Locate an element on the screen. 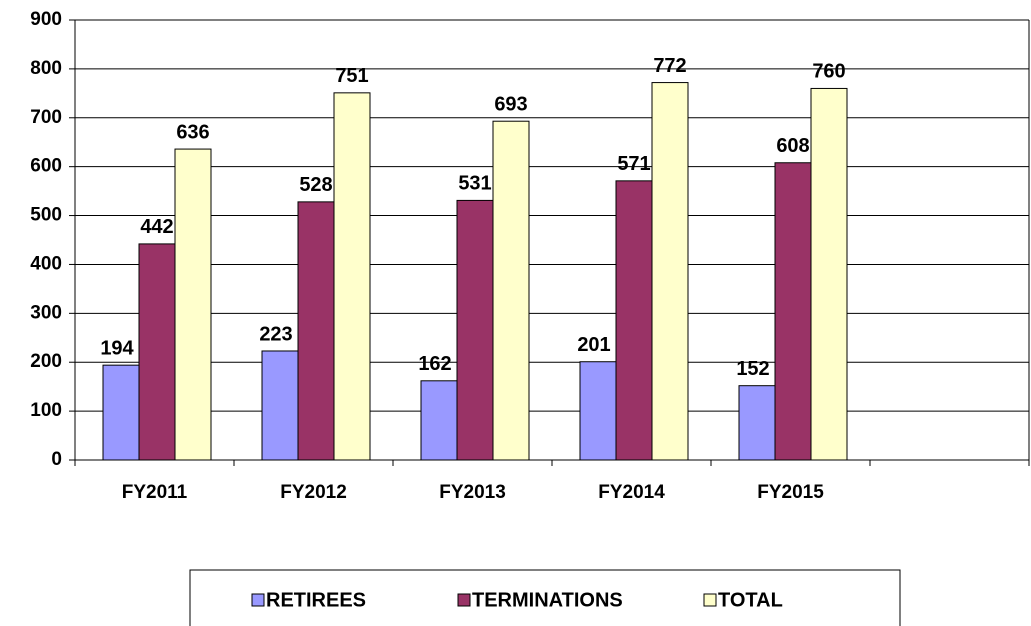 This screenshot has width=1031, height=626. data-label: 223 is located at coordinates (275, 334).